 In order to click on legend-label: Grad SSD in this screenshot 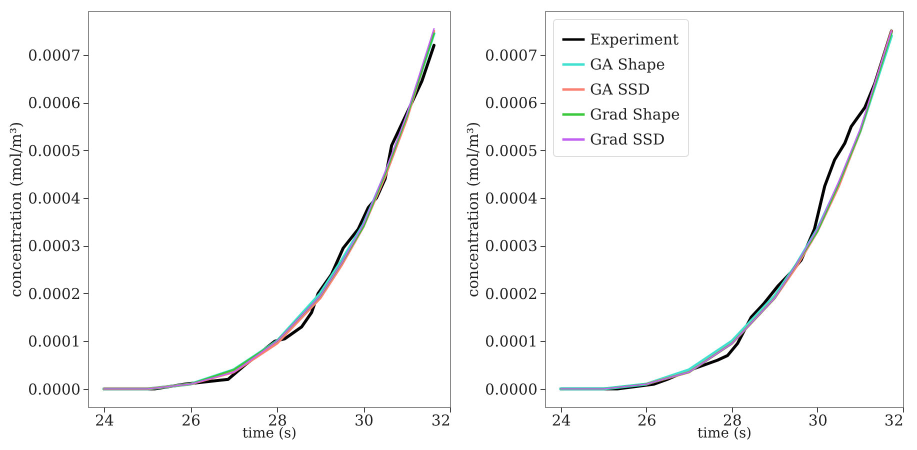, I will do `click(627, 139)`.